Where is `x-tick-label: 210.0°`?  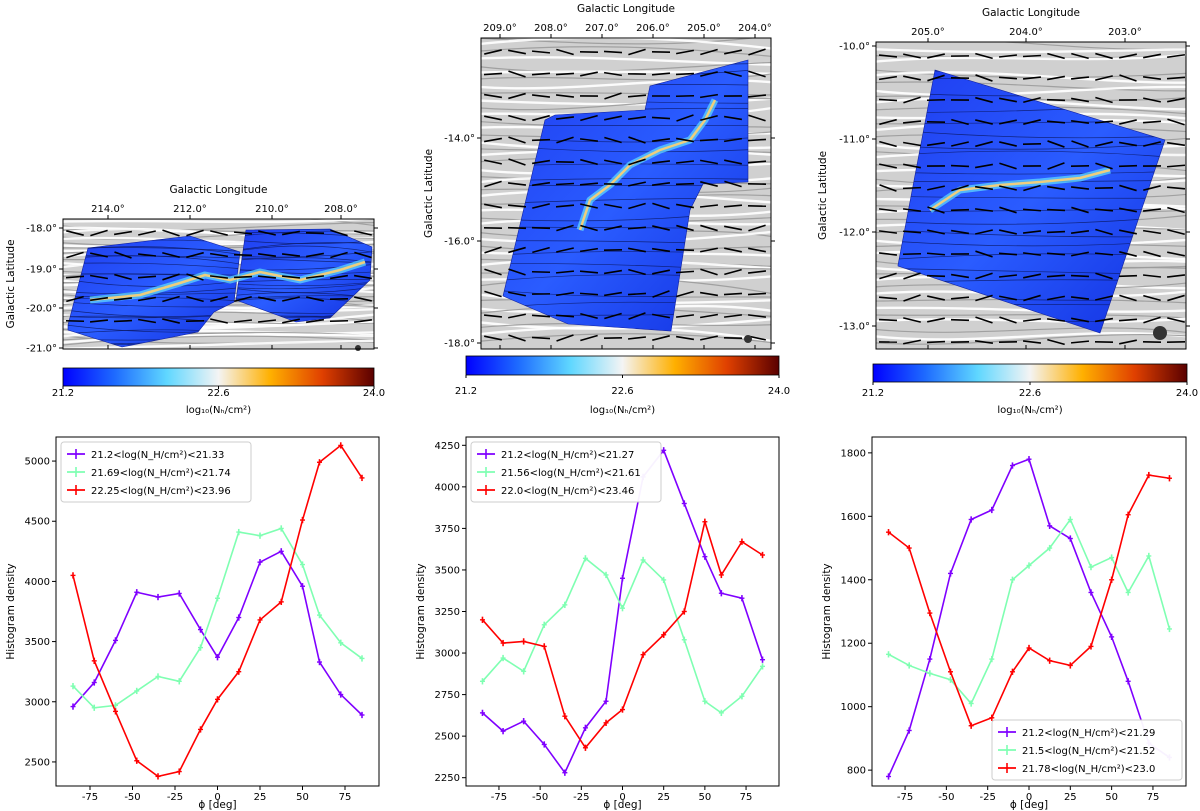
x-tick-label: 210.0° is located at coordinates (272, 209).